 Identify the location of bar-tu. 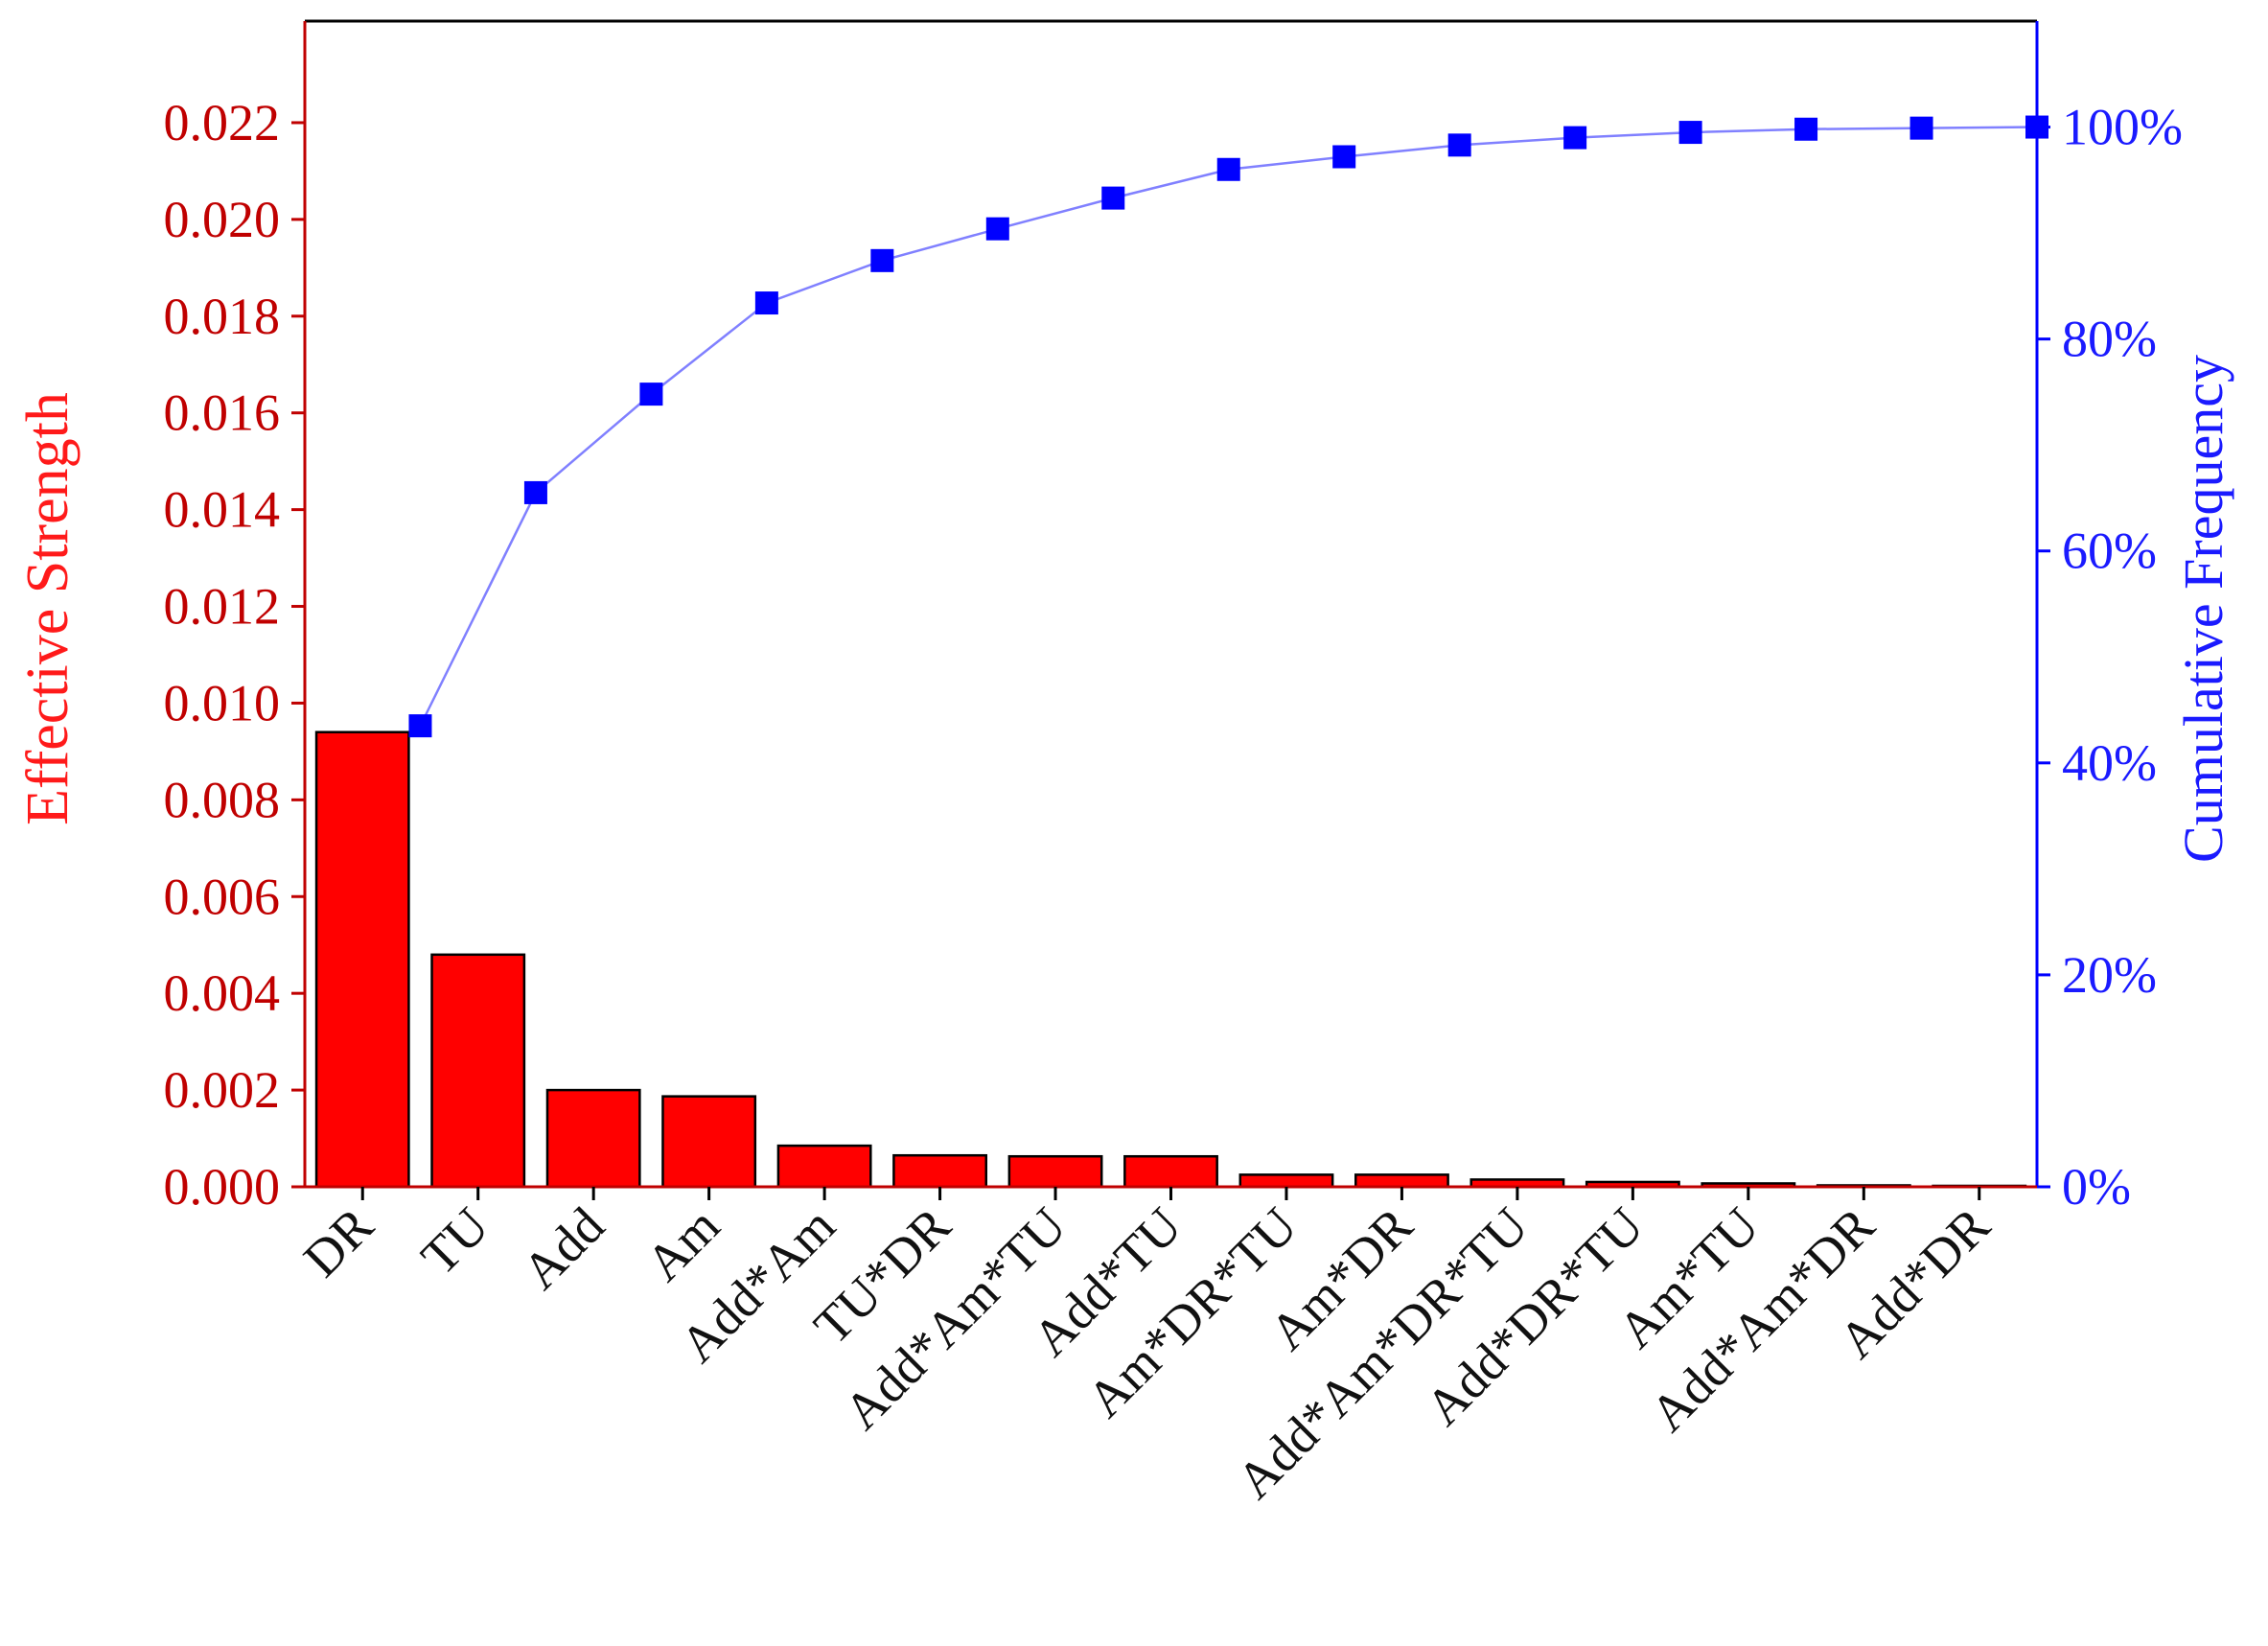
(478, 1071).